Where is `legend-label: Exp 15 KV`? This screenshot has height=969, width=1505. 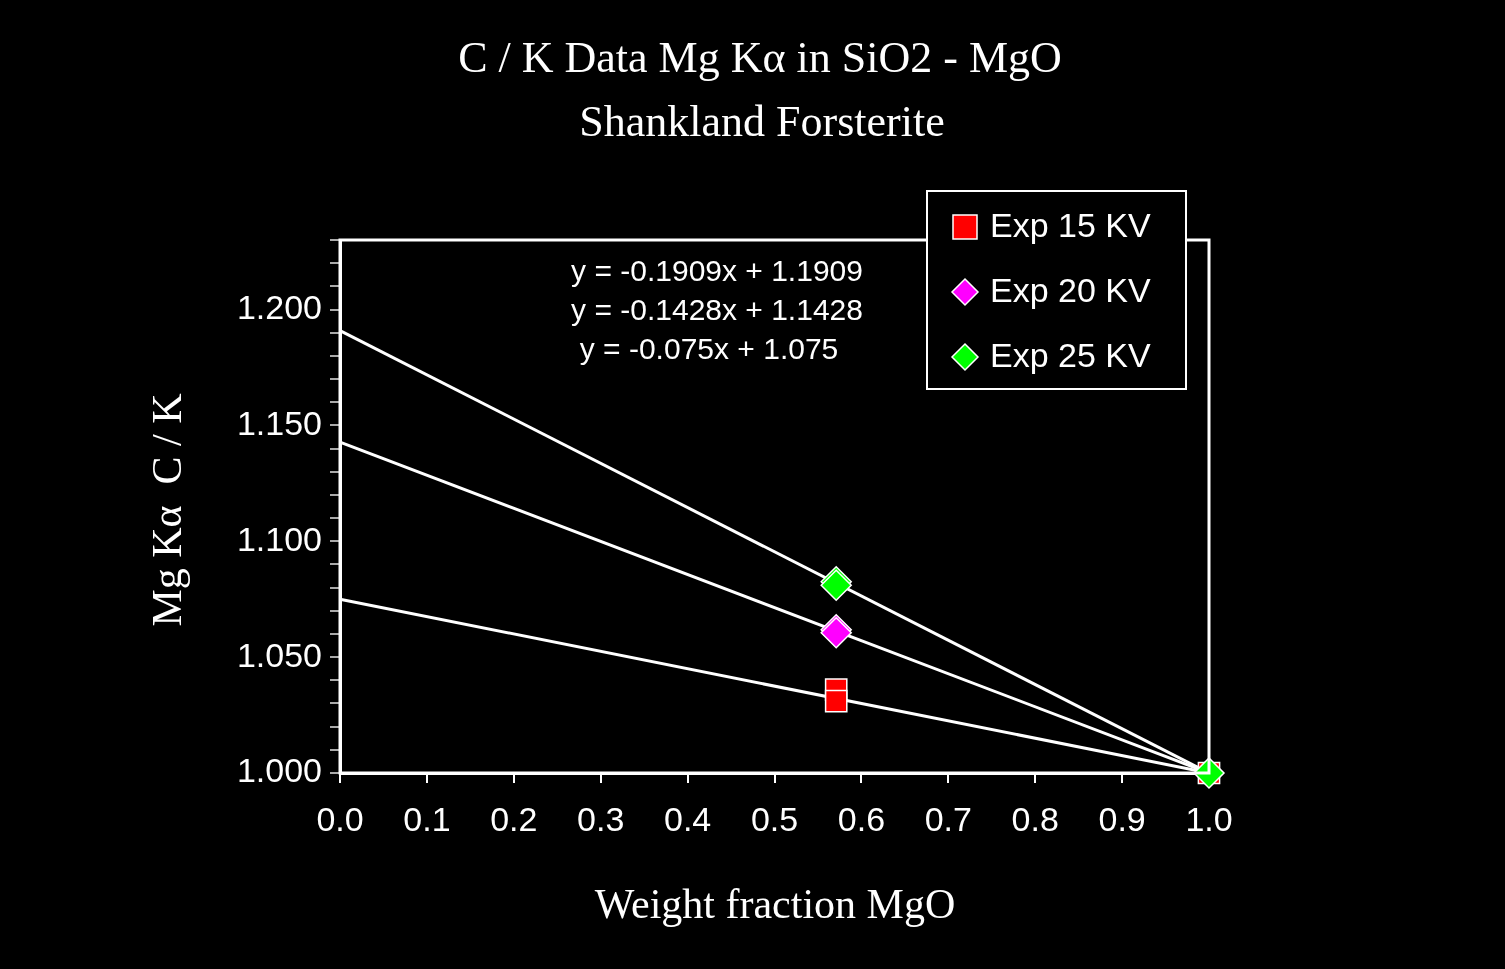
legend-label: Exp 15 KV is located at coordinates (1070, 225).